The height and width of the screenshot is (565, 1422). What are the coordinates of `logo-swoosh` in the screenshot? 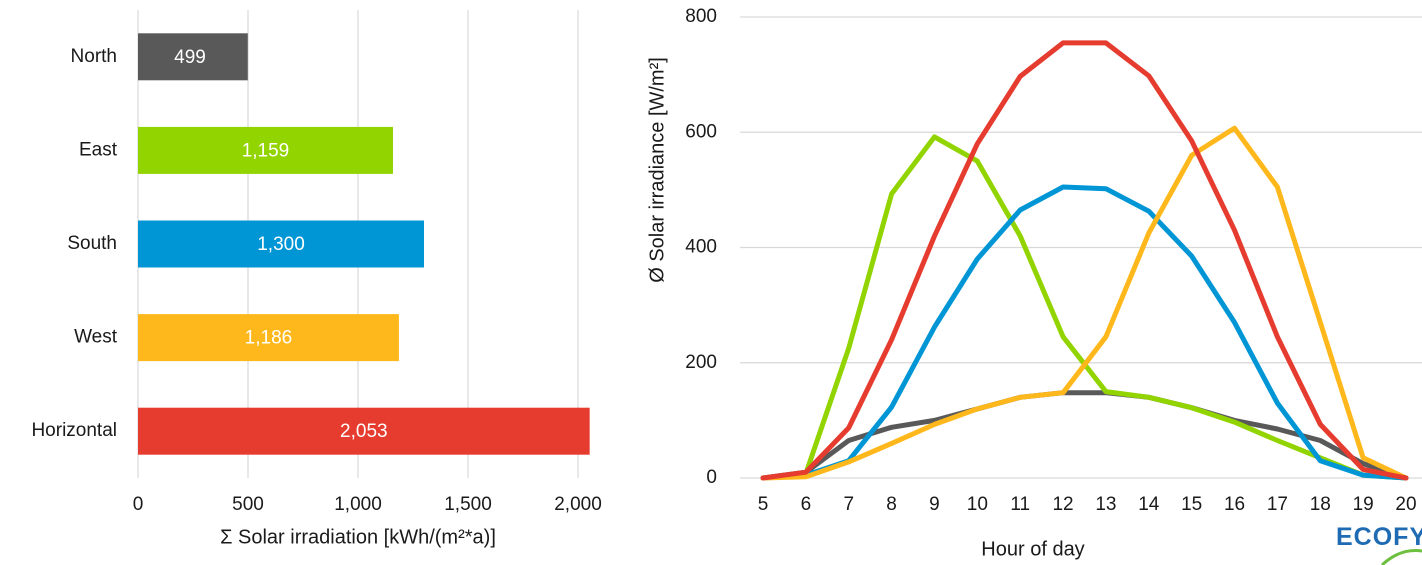 It's located at (1401, 557).